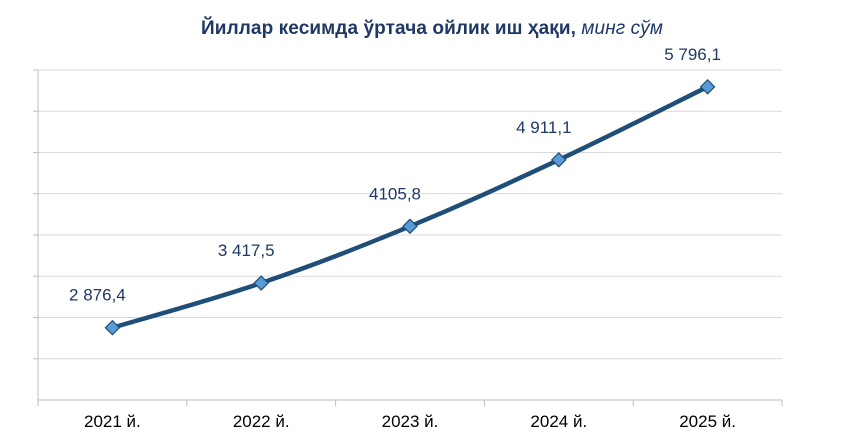 This screenshot has height=442, width=844. Describe the element at coordinates (246, 250) in the screenshot. I see `data-label: 3 417,5` at that location.